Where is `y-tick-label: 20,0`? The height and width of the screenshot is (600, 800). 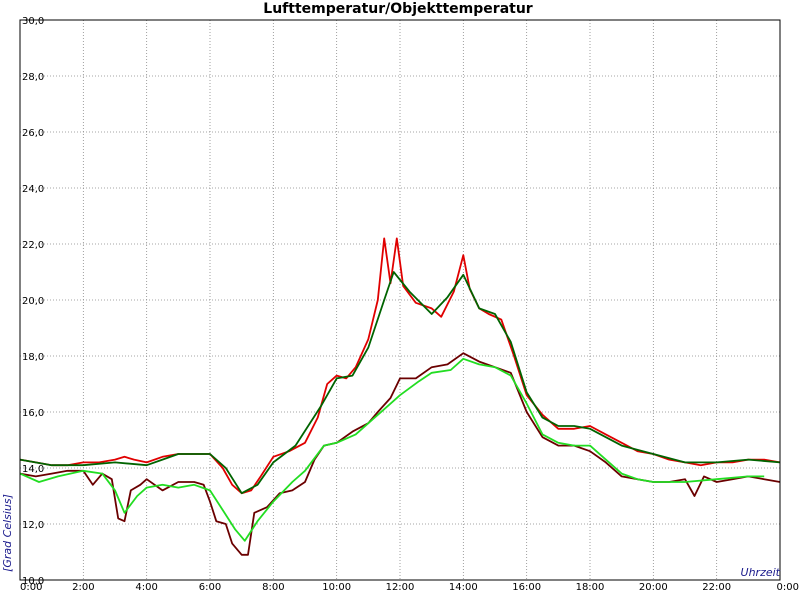
y-tick-label: 20,0 is located at coordinates (33, 301).